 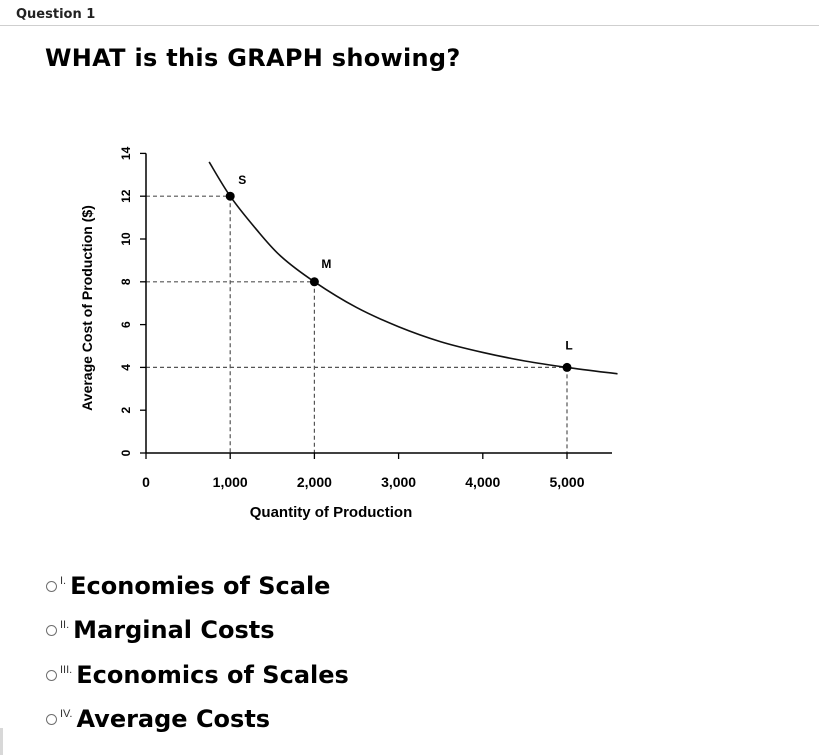 I want to click on option-label: Average Costs, so click(x=173, y=719).